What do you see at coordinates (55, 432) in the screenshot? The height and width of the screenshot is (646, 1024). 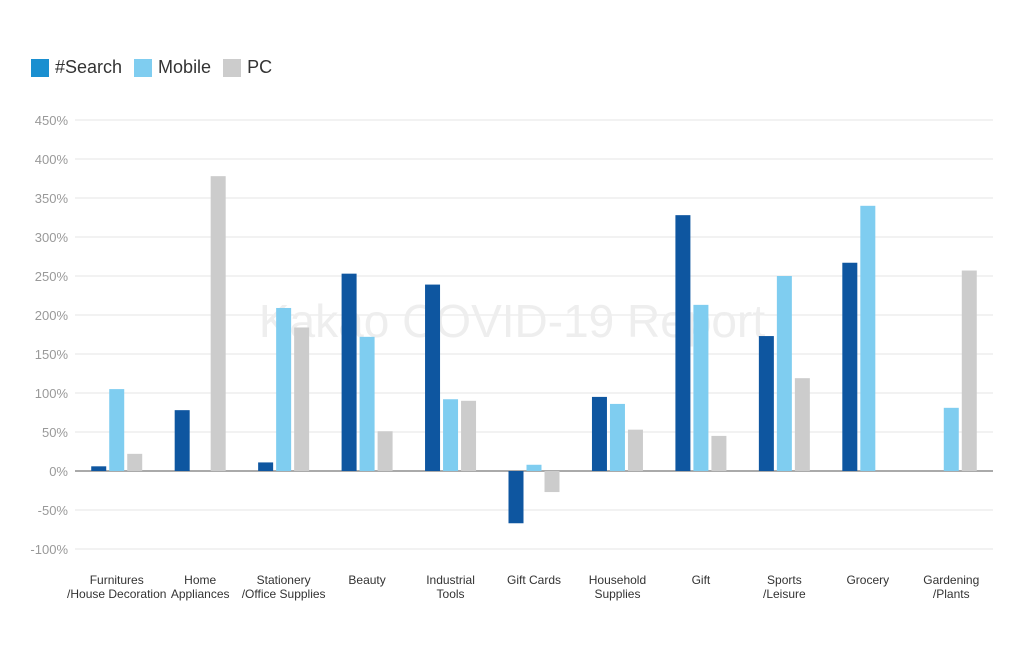 I see `y-tick-label: 50%` at bounding box center [55, 432].